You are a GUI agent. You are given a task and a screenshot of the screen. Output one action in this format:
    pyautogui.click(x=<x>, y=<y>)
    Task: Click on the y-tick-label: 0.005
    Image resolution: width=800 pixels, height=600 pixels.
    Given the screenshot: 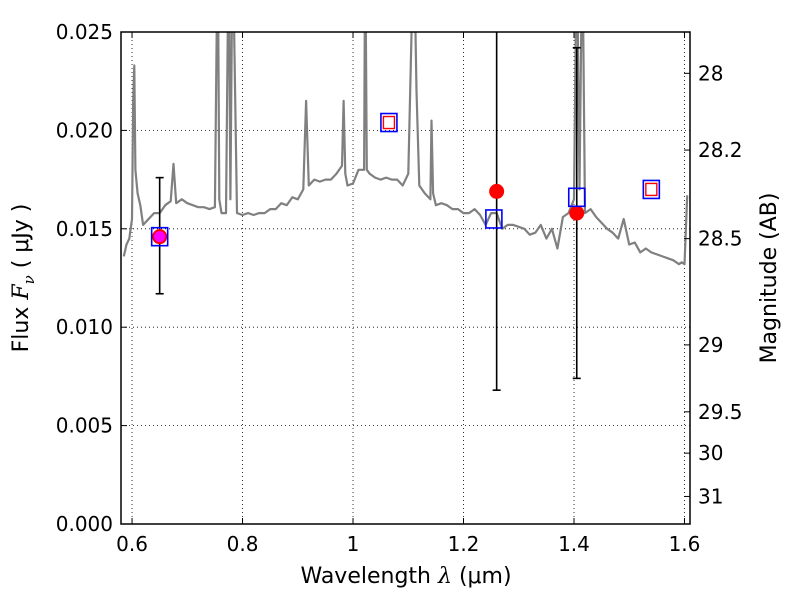 What is the action you would take?
    pyautogui.click(x=84, y=426)
    